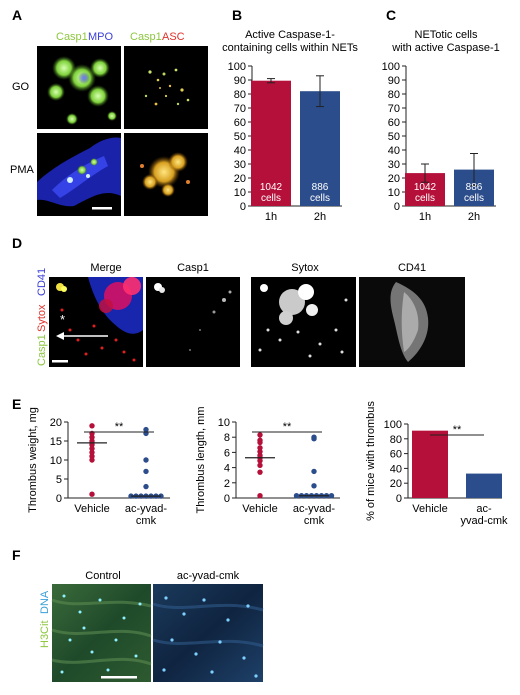 The image size is (520, 695). What do you see at coordinates (119, 677) in the screenshot?
I see `scale-bar` at bounding box center [119, 677].